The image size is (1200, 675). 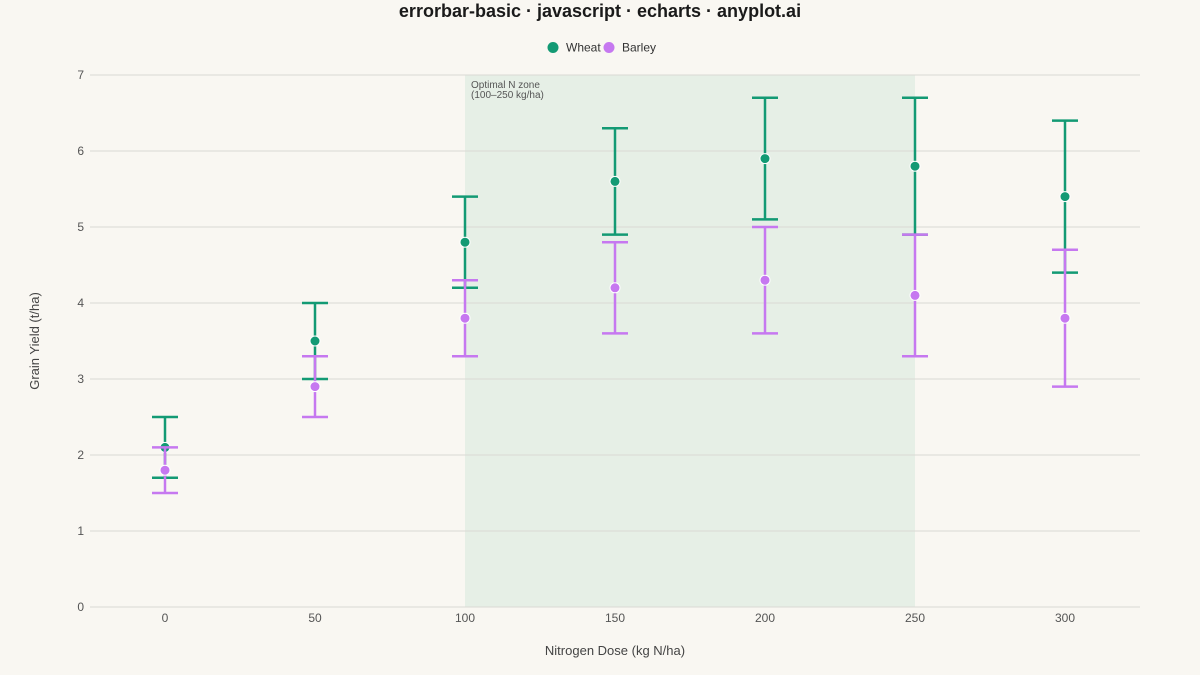 What do you see at coordinates (765, 618) in the screenshot?
I see `x-tick-label: 200` at bounding box center [765, 618].